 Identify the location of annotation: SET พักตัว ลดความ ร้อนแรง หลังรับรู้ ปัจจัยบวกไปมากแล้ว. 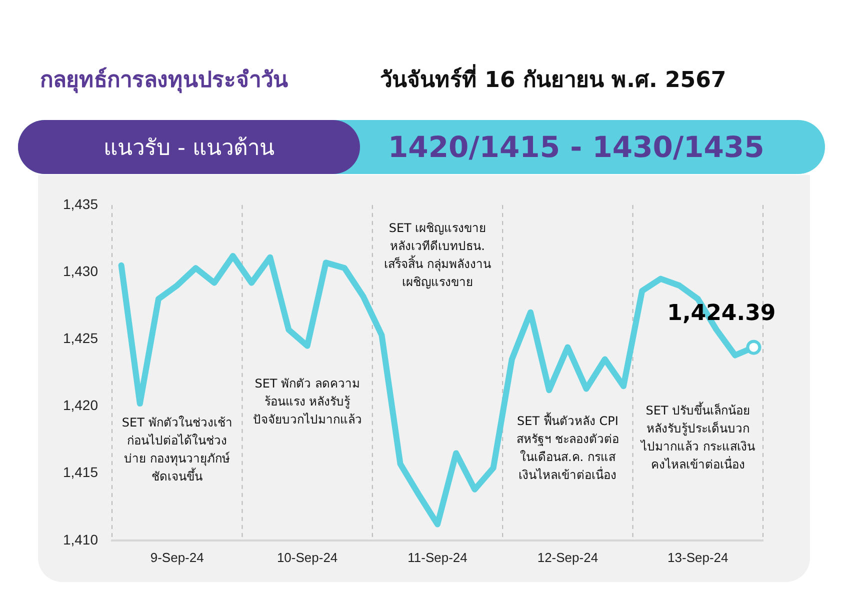
(307, 401).